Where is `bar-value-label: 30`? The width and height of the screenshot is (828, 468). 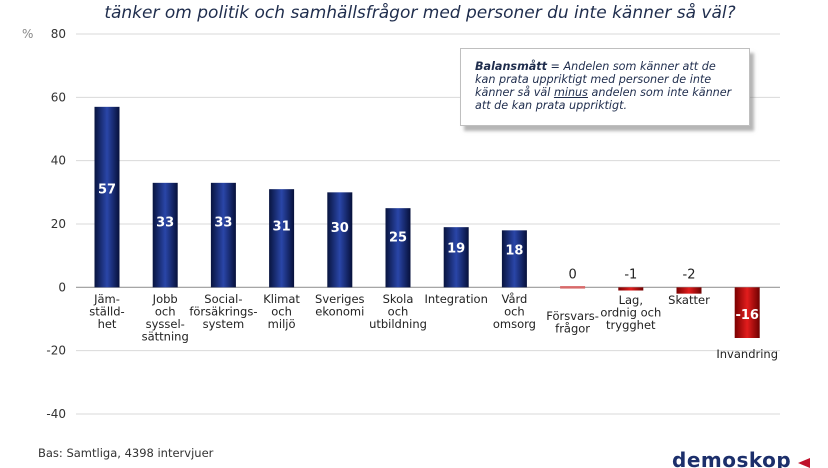 bar-value-label: 30 is located at coordinates (340, 228).